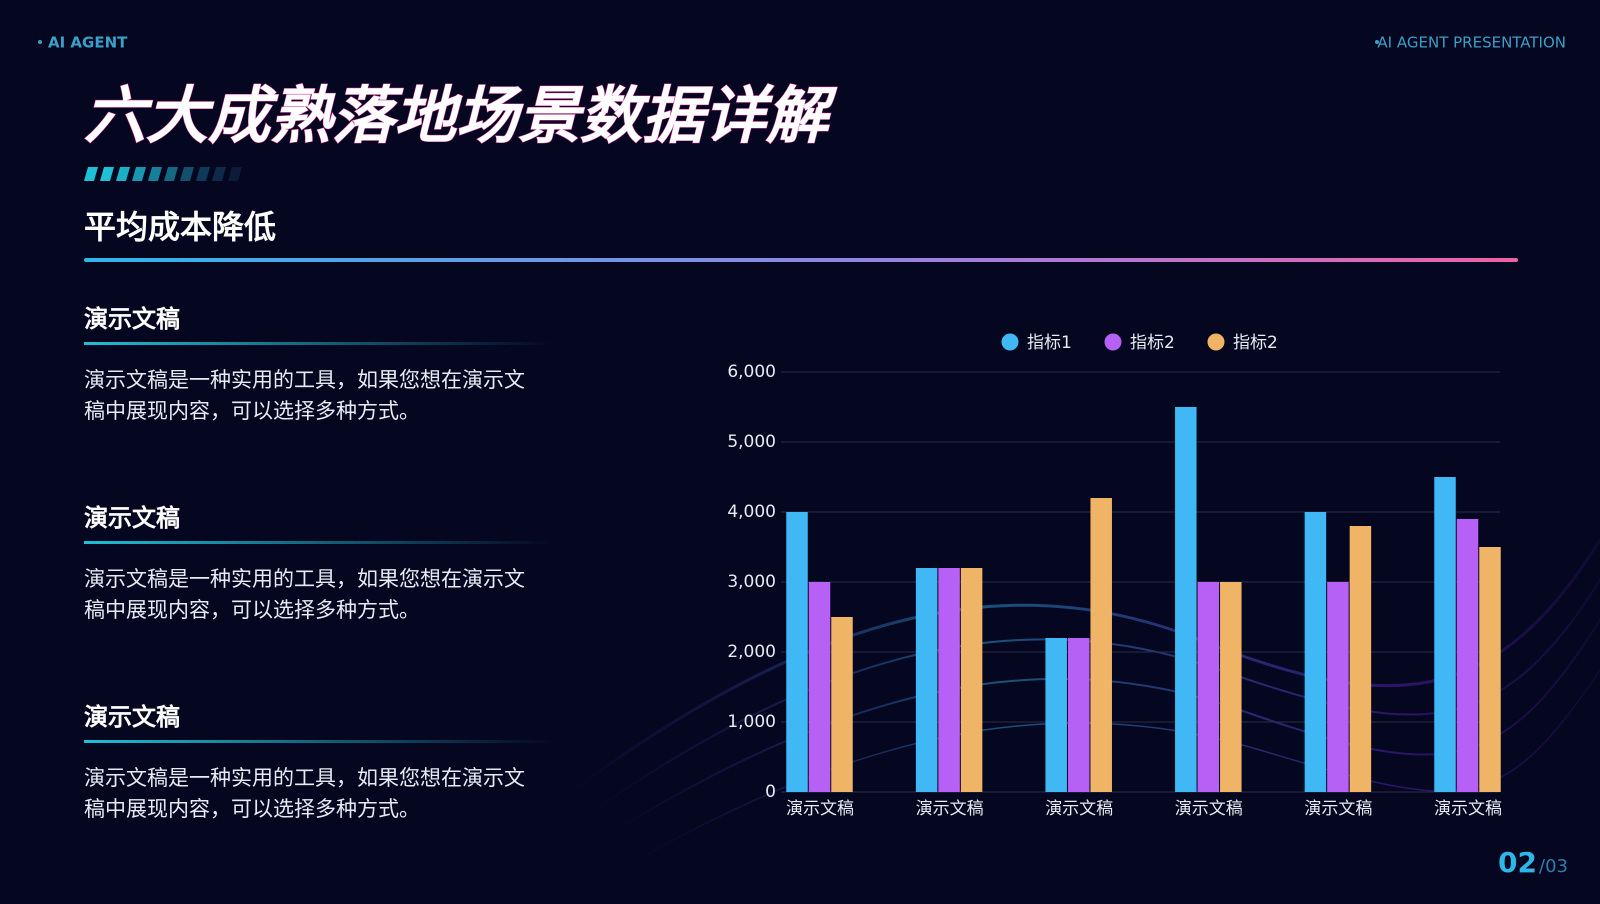 The height and width of the screenshot is (904, 1600). What do you see at coordinates (1553, 866) in the screenshot?
I see `page-total: /03` at bounding box center [1553, 866].